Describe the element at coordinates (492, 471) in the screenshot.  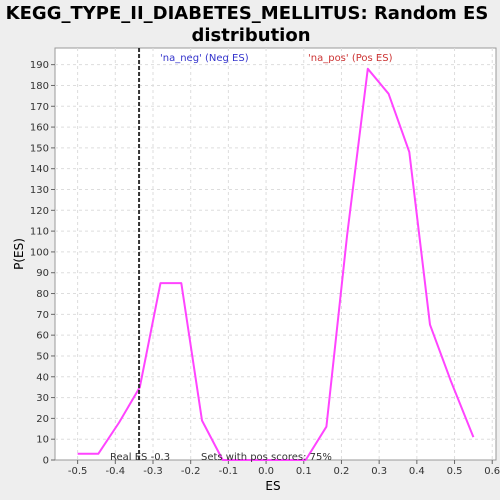
I see `x-tick-label: 0.6` at that location.